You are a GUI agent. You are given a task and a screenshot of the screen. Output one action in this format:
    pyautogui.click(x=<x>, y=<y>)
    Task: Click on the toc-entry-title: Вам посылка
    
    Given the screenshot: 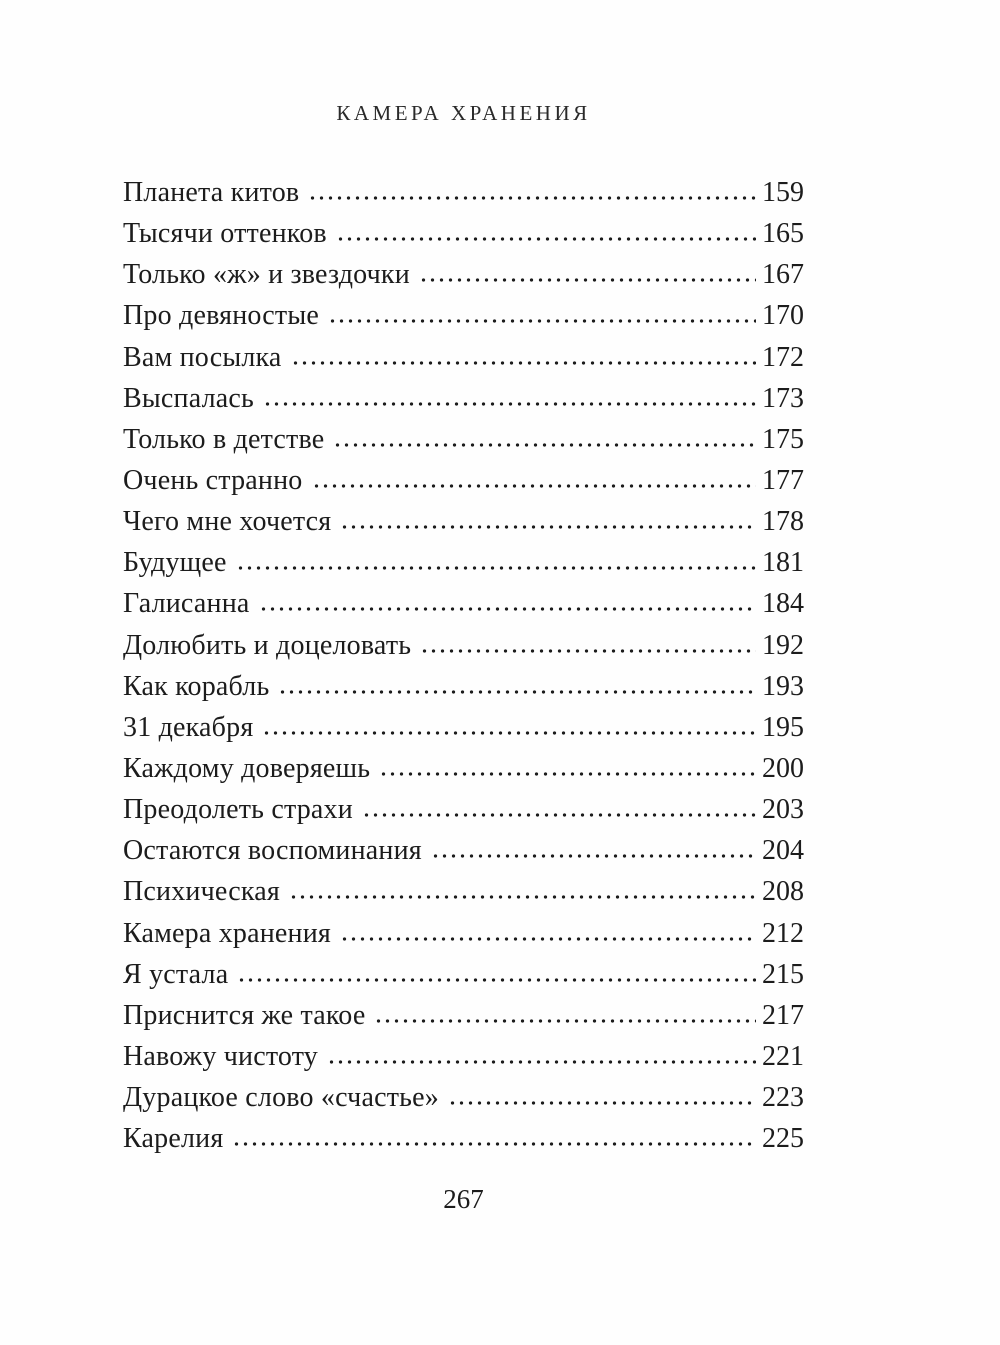 What is the action you would take?
    pyautogui.click(x=202, y=357)
    